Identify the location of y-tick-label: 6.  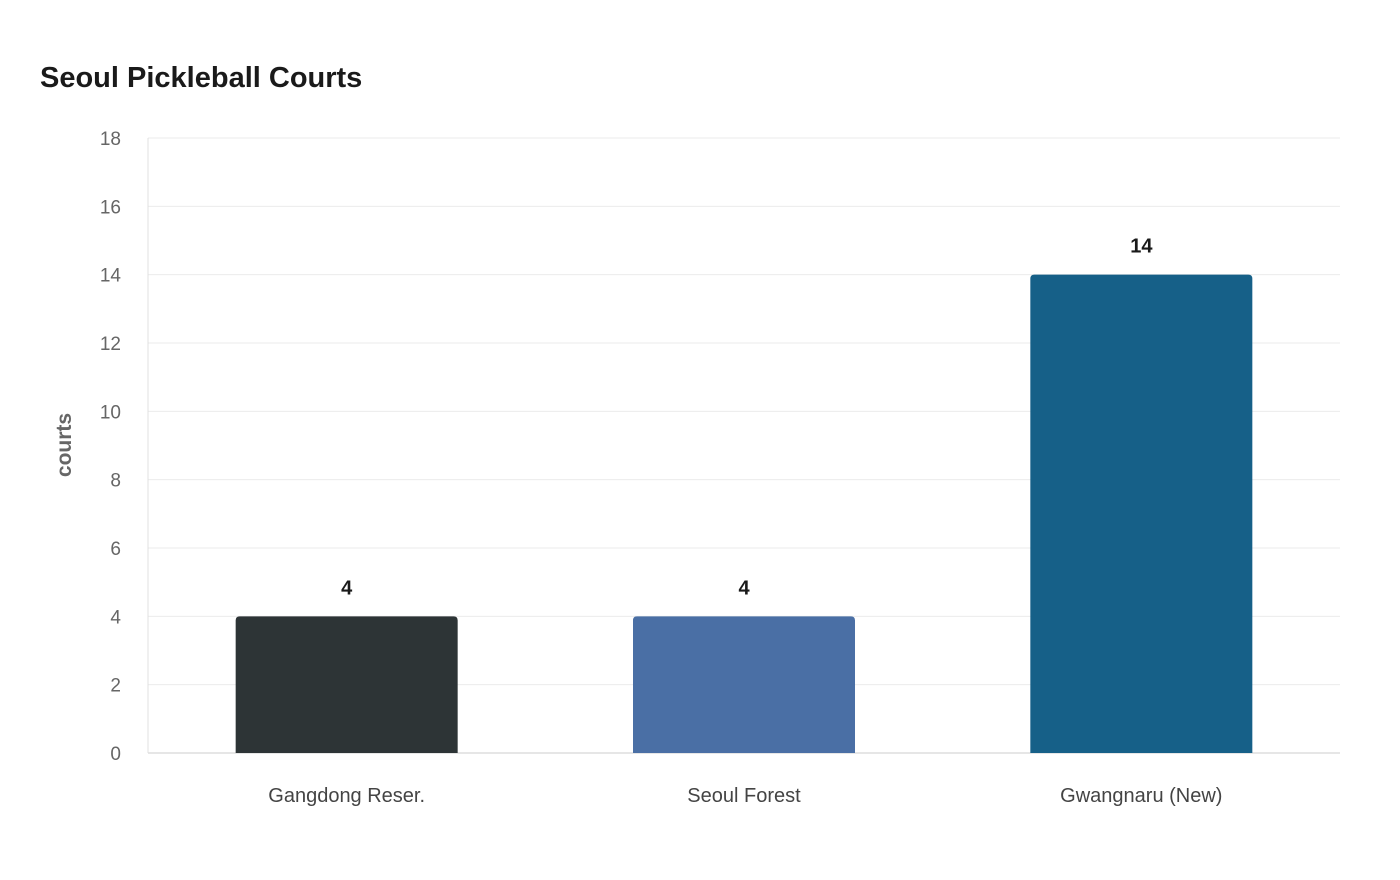
(115, 549).